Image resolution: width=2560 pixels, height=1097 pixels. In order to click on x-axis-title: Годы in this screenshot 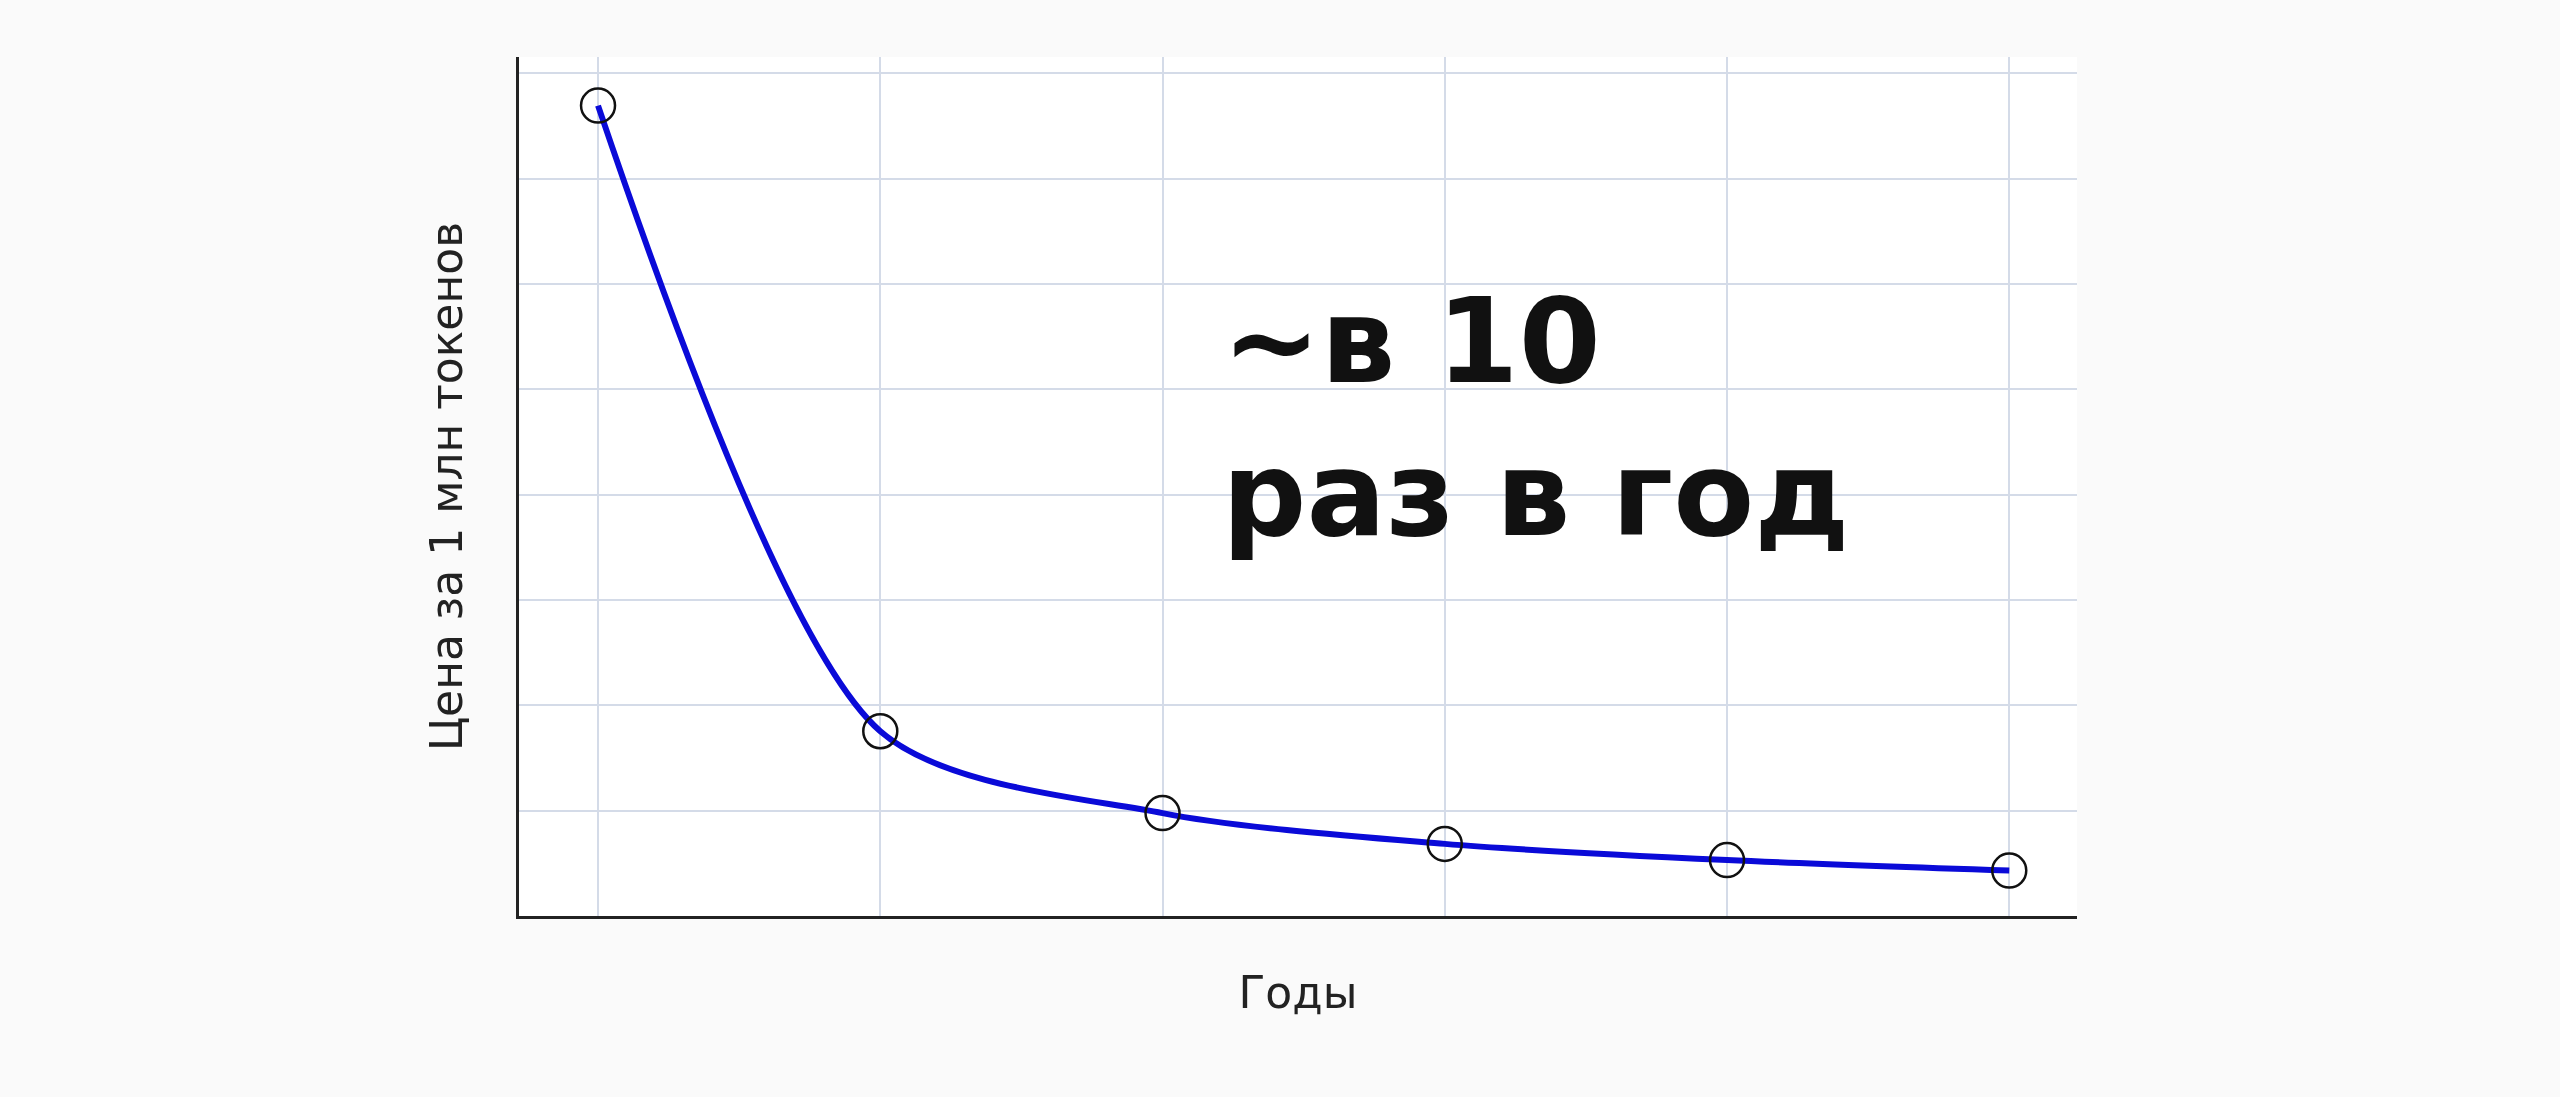, I will do `click(1298, 993)`.